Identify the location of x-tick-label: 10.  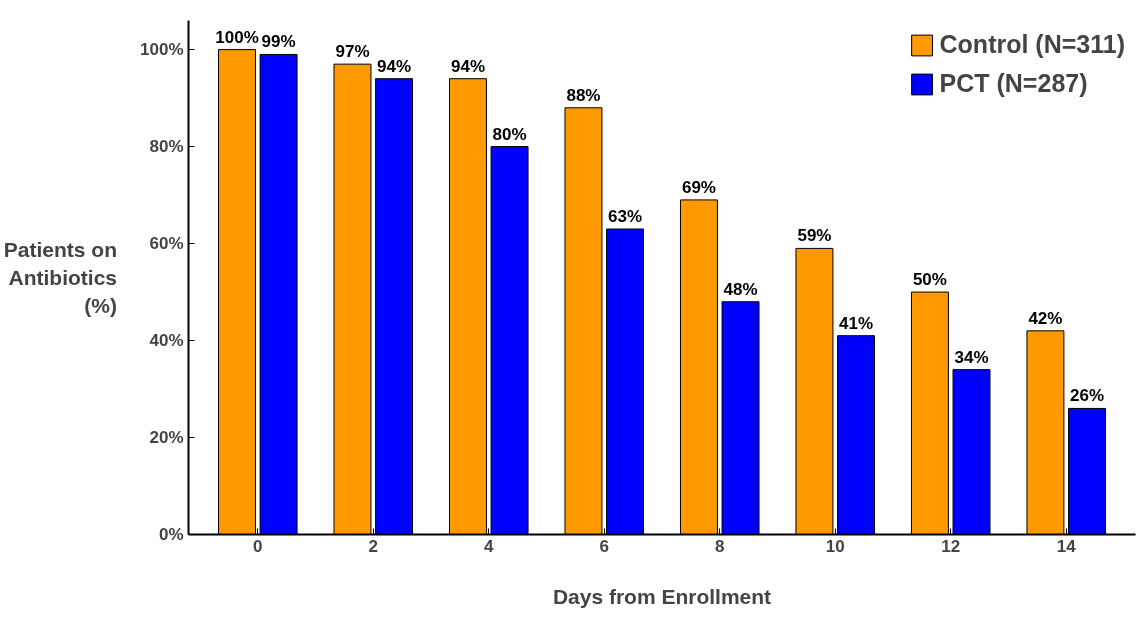
(835, 546).